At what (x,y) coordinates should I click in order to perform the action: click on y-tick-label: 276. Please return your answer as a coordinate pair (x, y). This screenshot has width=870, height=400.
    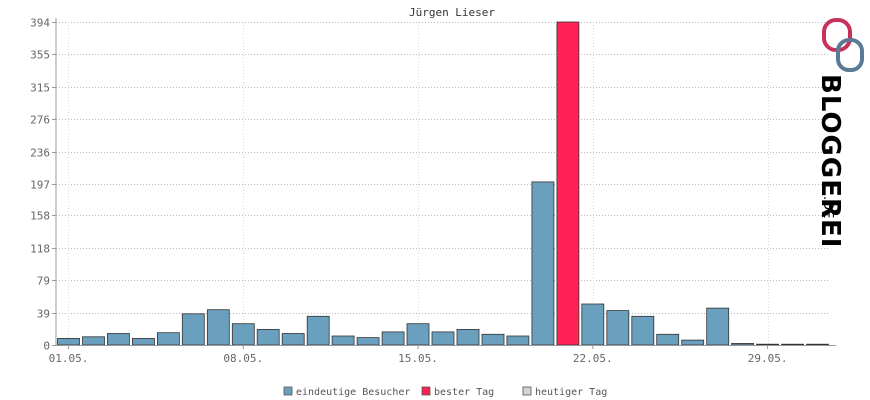
    Looking at the image, I should click on (40, 120).